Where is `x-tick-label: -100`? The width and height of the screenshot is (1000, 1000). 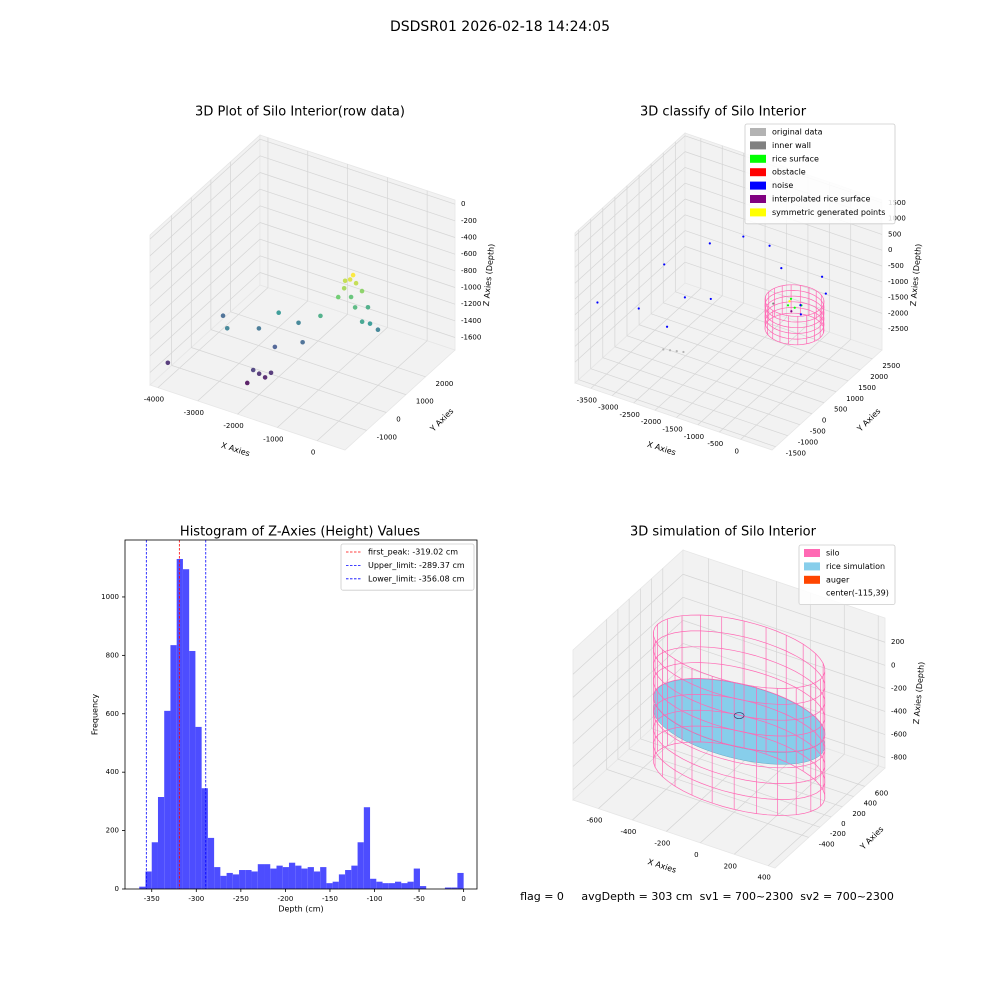
x-tick-label: -100 is located at coordinates (375, 899).